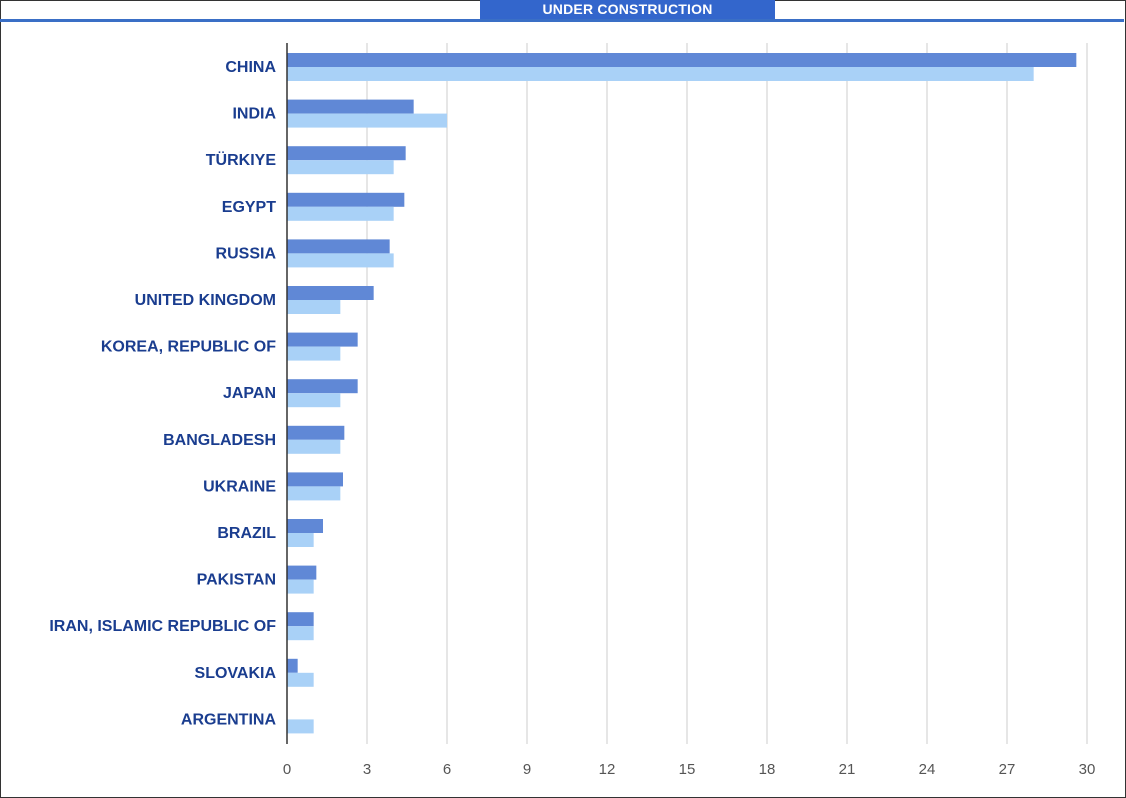 This screenshot has height=798, width=1126. I want to click on category-label: RUSSIA, so click(246, 253).